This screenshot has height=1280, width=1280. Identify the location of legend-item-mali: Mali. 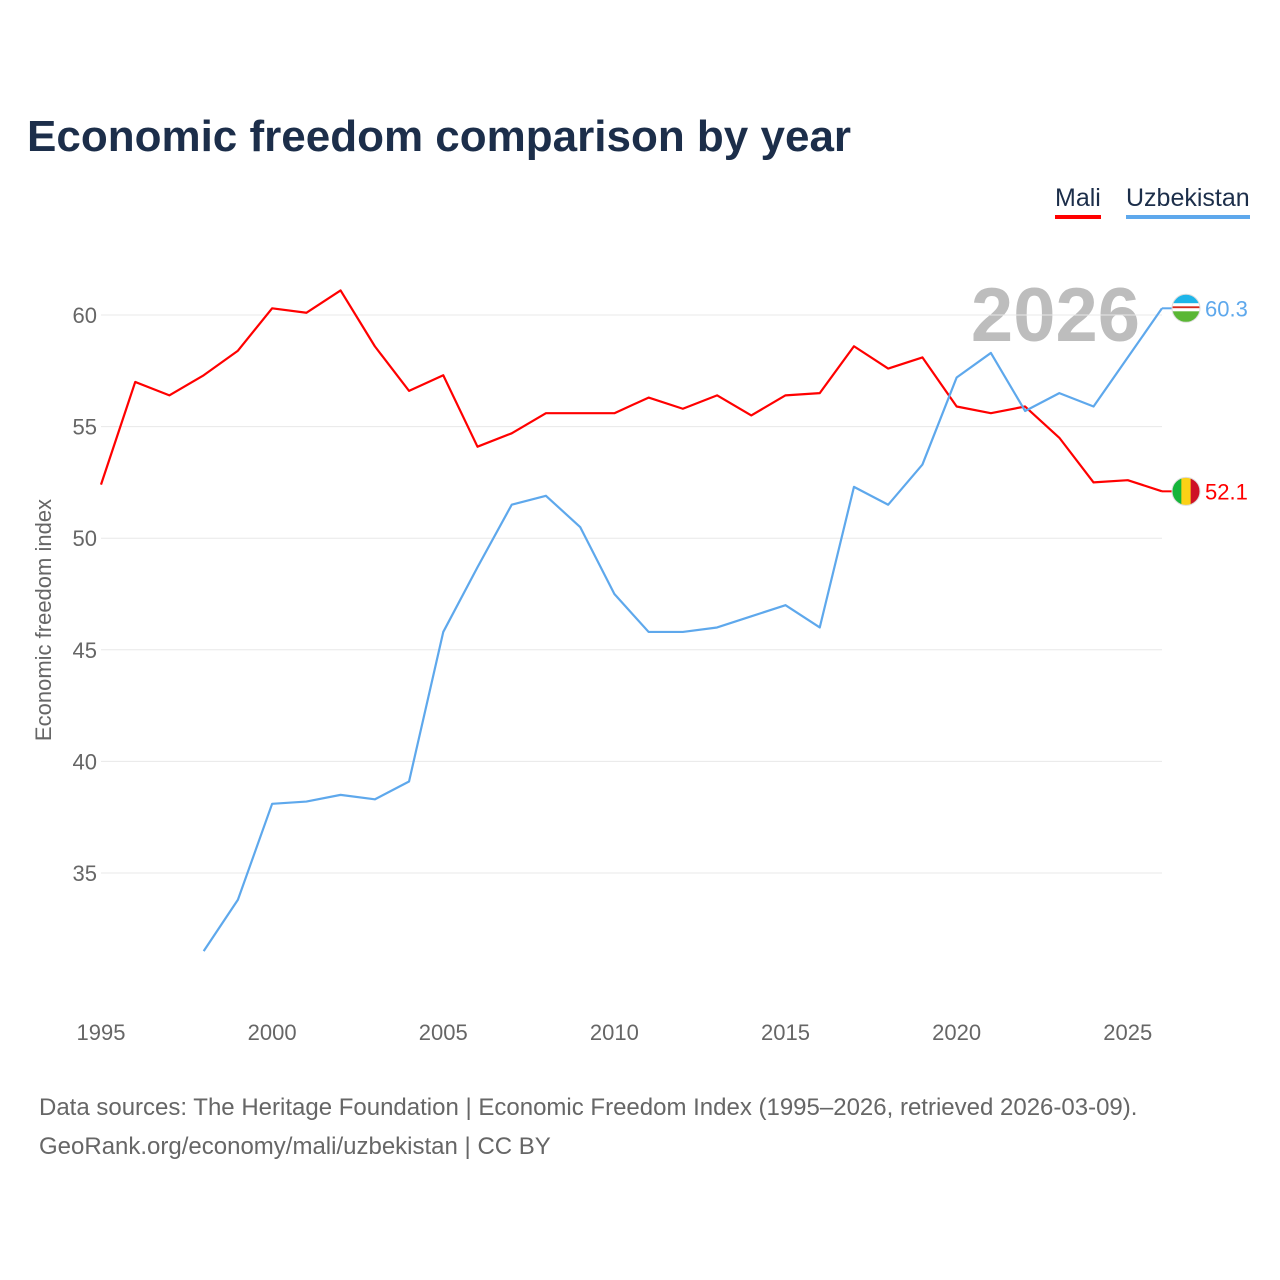
(1078, 201).